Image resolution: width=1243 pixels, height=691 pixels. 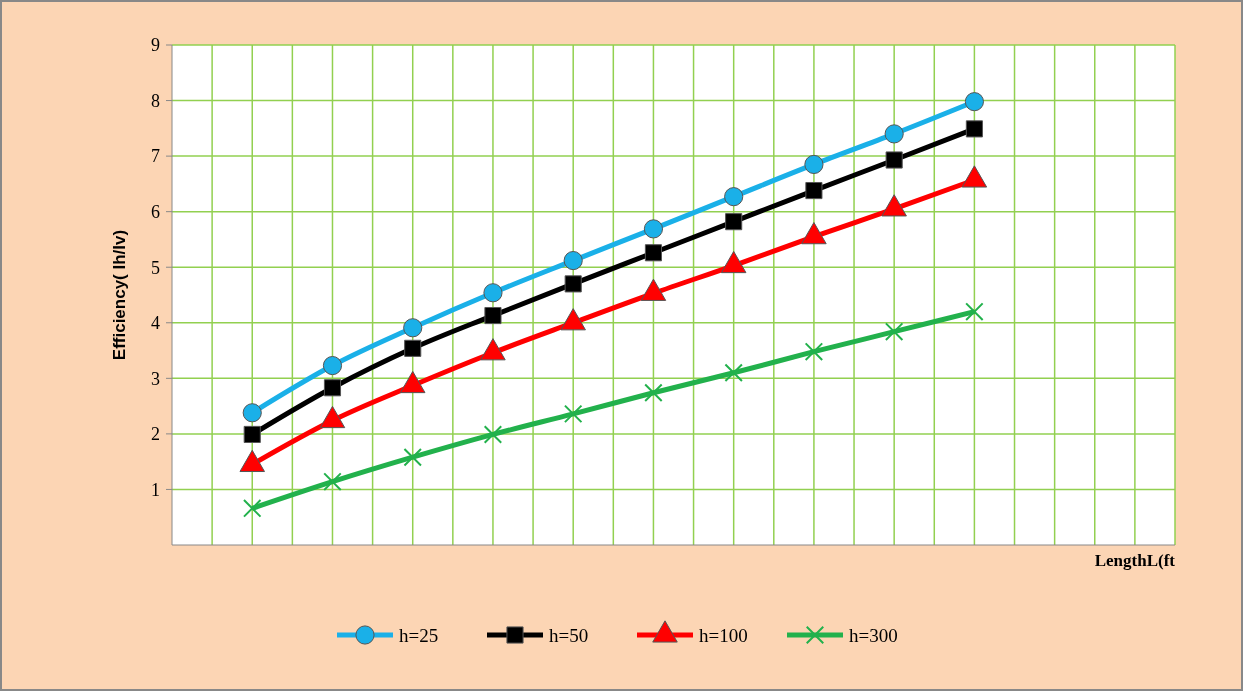 I want to click on y-tick-label: 2, so click(x=155, y=434).